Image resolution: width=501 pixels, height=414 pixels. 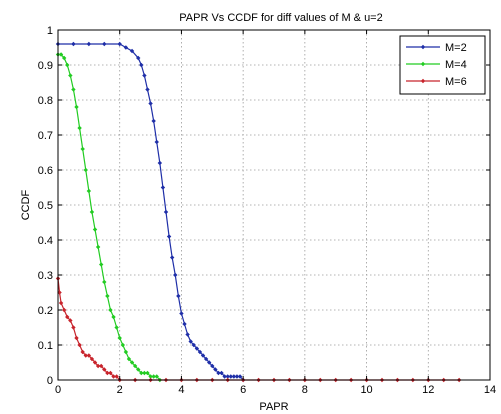 I want to click on chart-title: PAPR Vs CCDF for diff values of M & u=2, so click(x=280, y=18).